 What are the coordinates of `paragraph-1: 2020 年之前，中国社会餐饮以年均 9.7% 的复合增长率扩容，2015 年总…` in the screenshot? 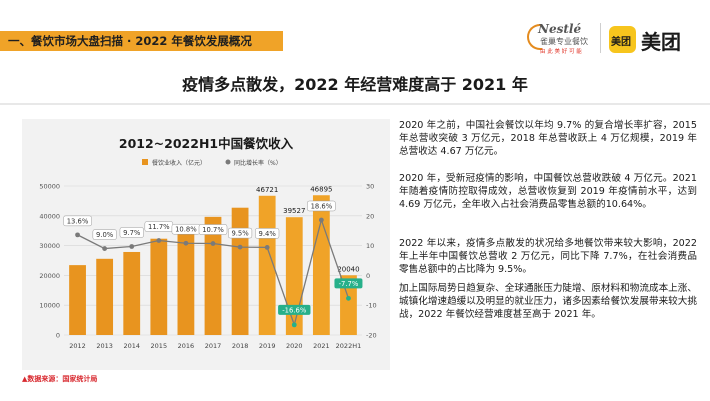 It's located at (548, 138).